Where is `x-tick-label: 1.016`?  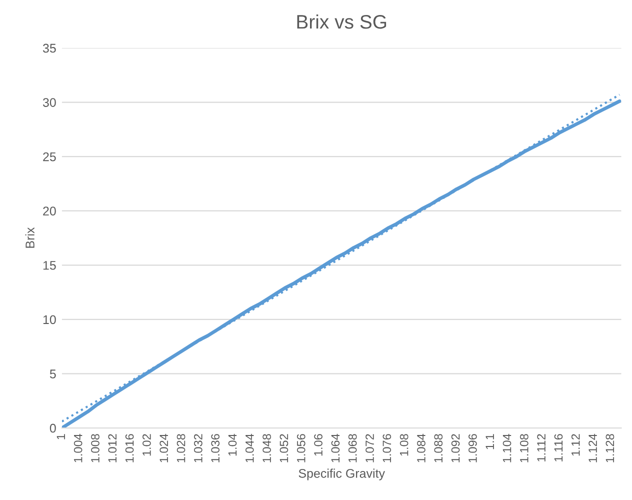
x-tick-label: 1.016 is located at coordinates (129, 448).